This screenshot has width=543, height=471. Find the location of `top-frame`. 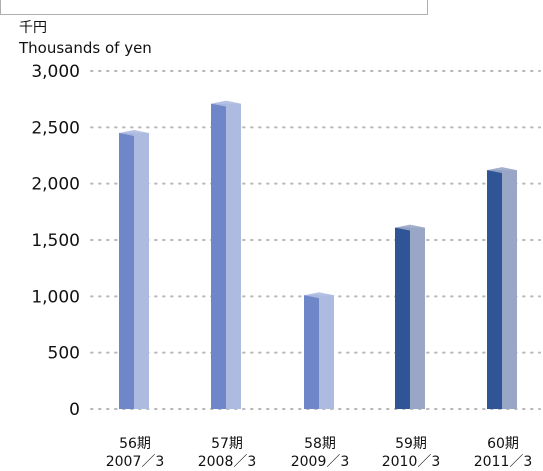

top-frame is located at coordinates (214, 7).